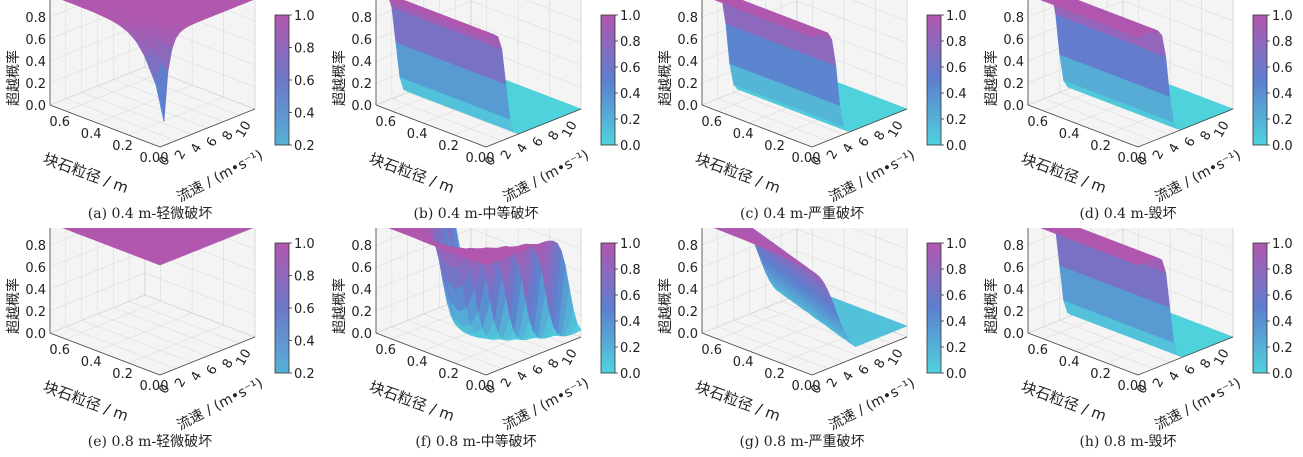  Describe the element at coordinates (150, 442) in the screenshot. I see `panel-caption: (e) 0.8 m-轻微破坏` at that location.